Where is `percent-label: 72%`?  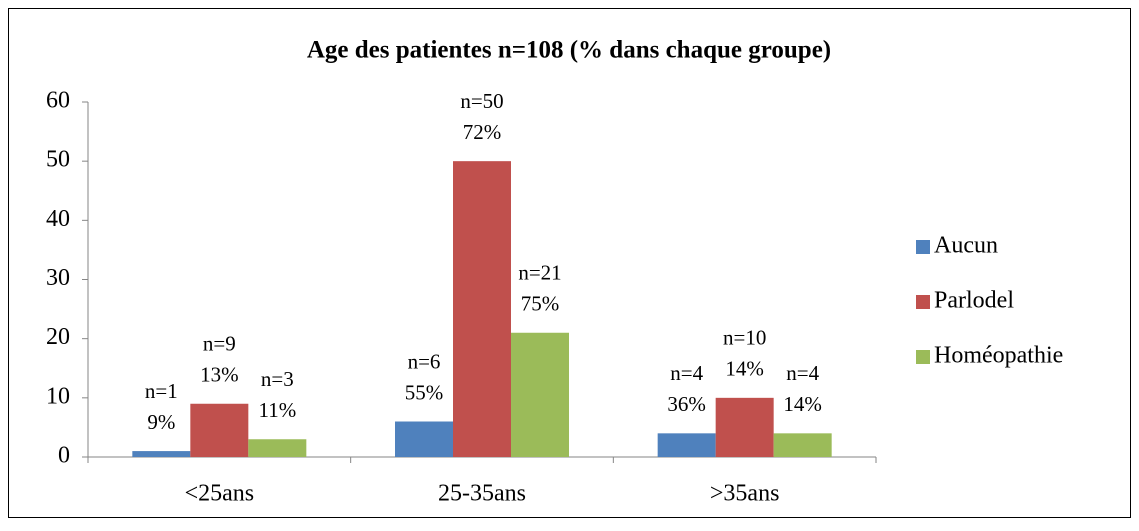 percent-label: 72% is located at coordinates (482, 132).